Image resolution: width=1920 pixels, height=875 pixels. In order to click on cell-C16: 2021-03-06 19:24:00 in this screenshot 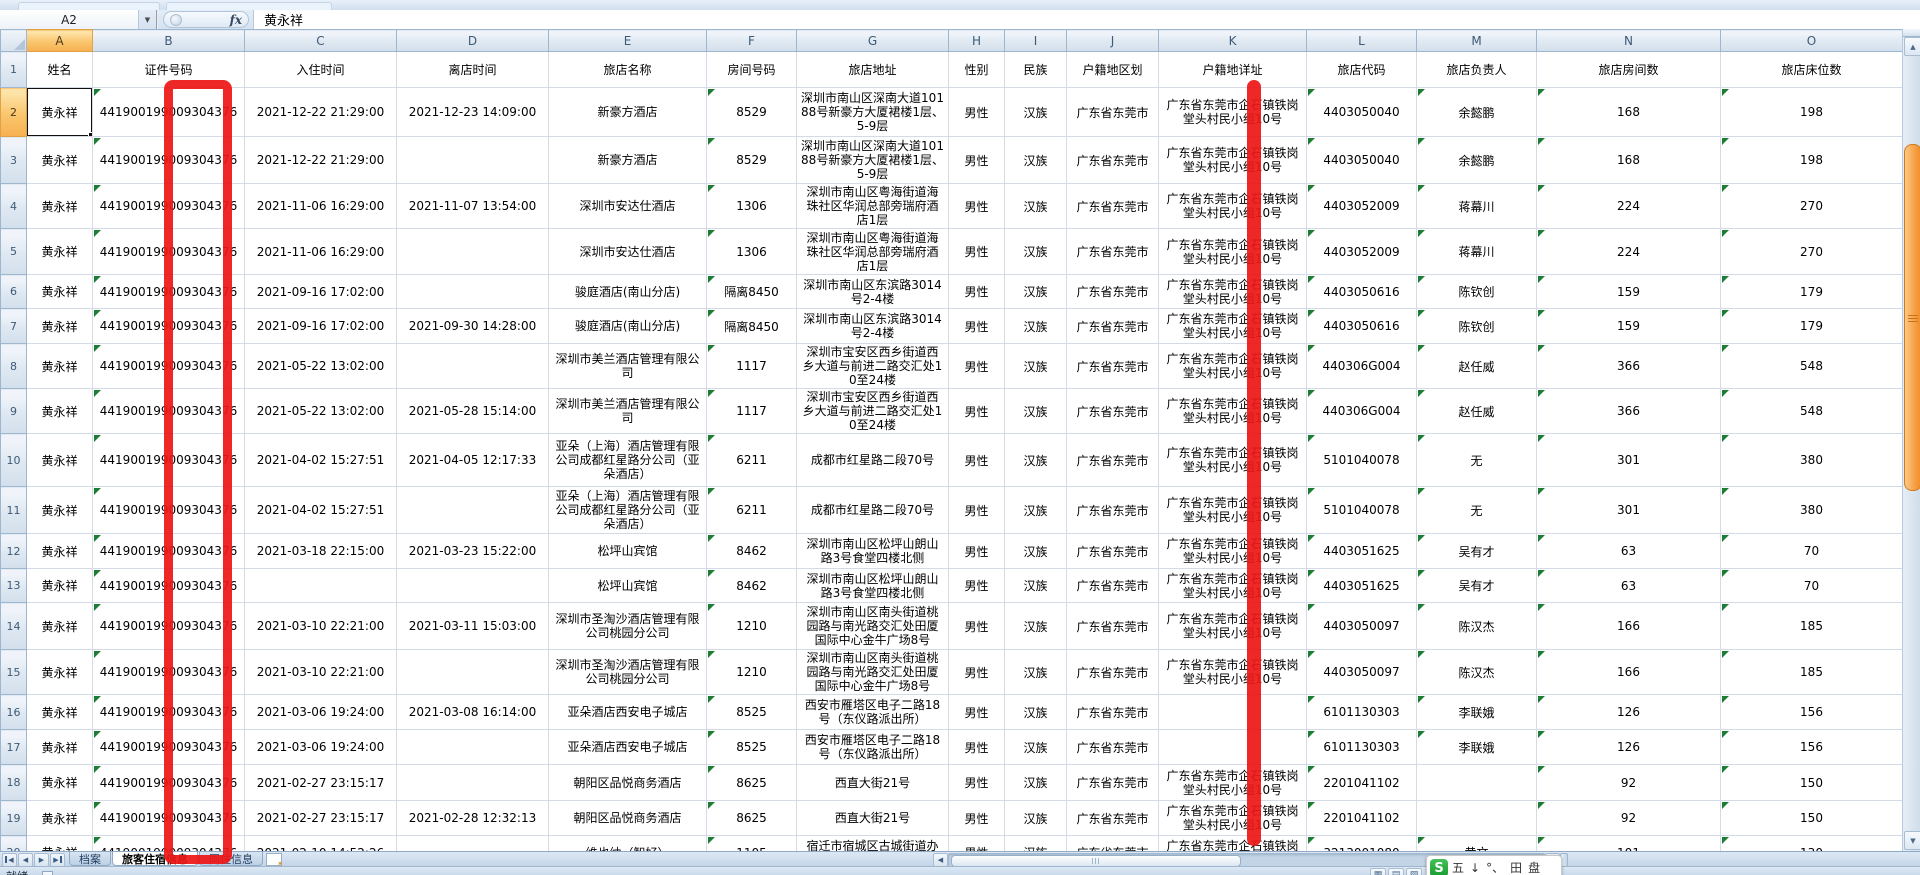, I will do `click(320, 712)`.